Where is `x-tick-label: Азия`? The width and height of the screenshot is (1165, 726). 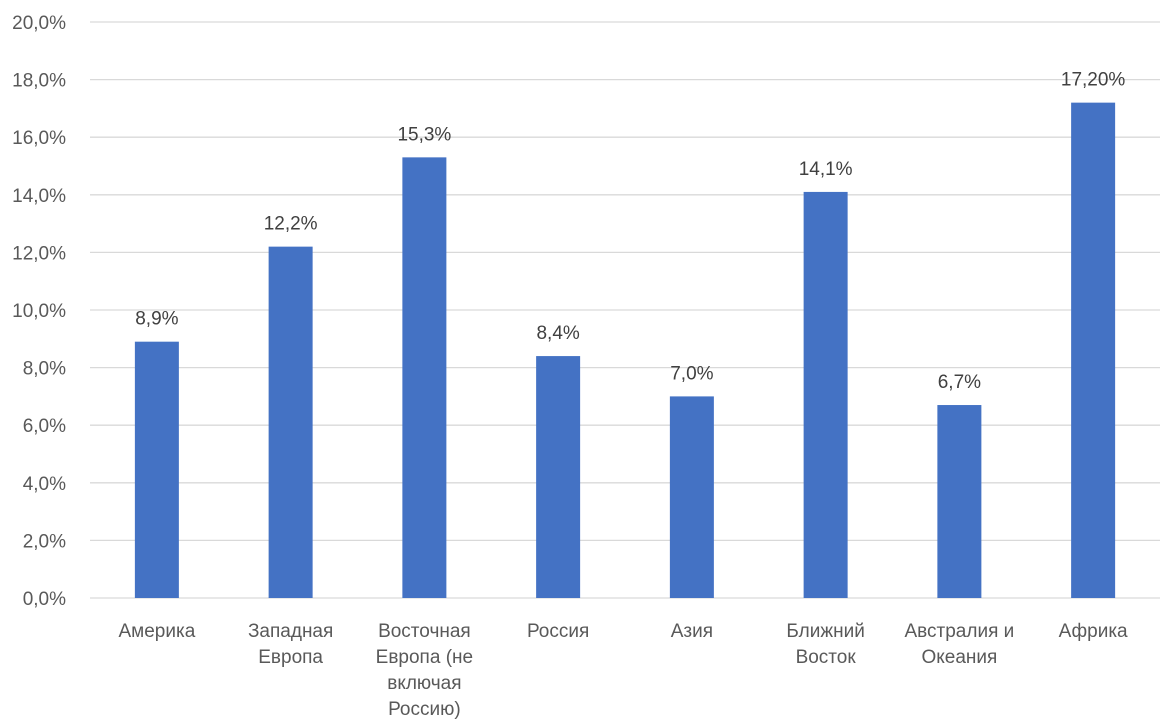 x-tick-label: Азия is located at coordinates (692, 631).